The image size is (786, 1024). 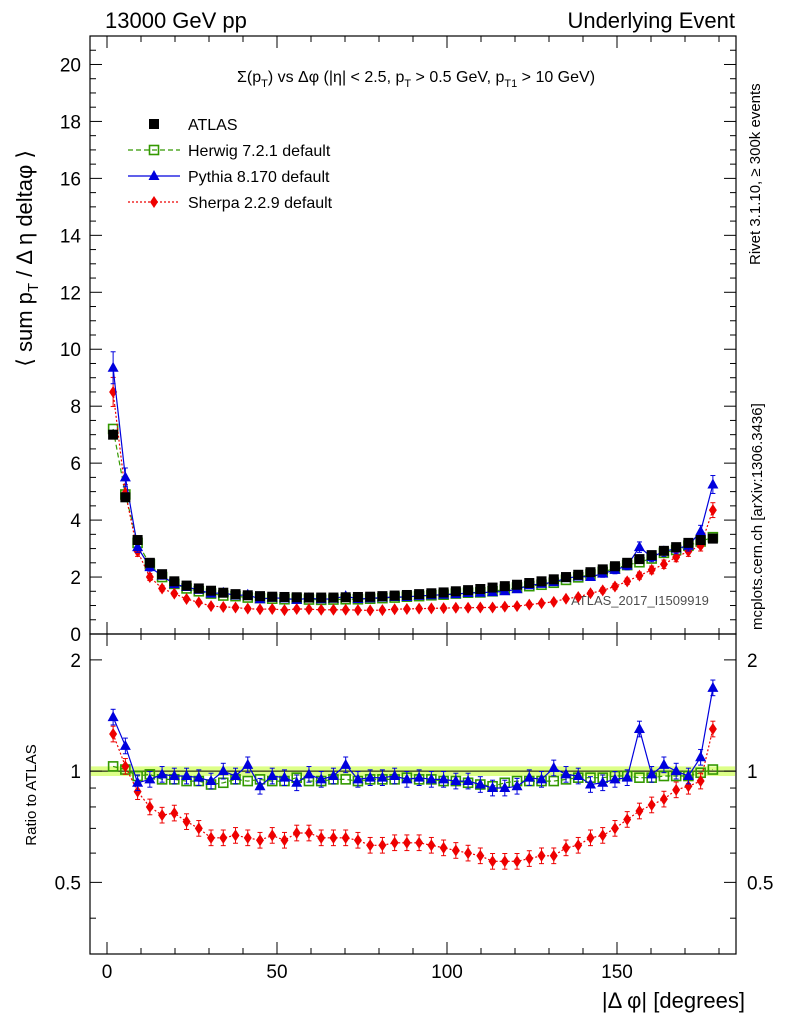 I want to click on ratio-ytick-label-left: 2, so click(x=75, y=661).